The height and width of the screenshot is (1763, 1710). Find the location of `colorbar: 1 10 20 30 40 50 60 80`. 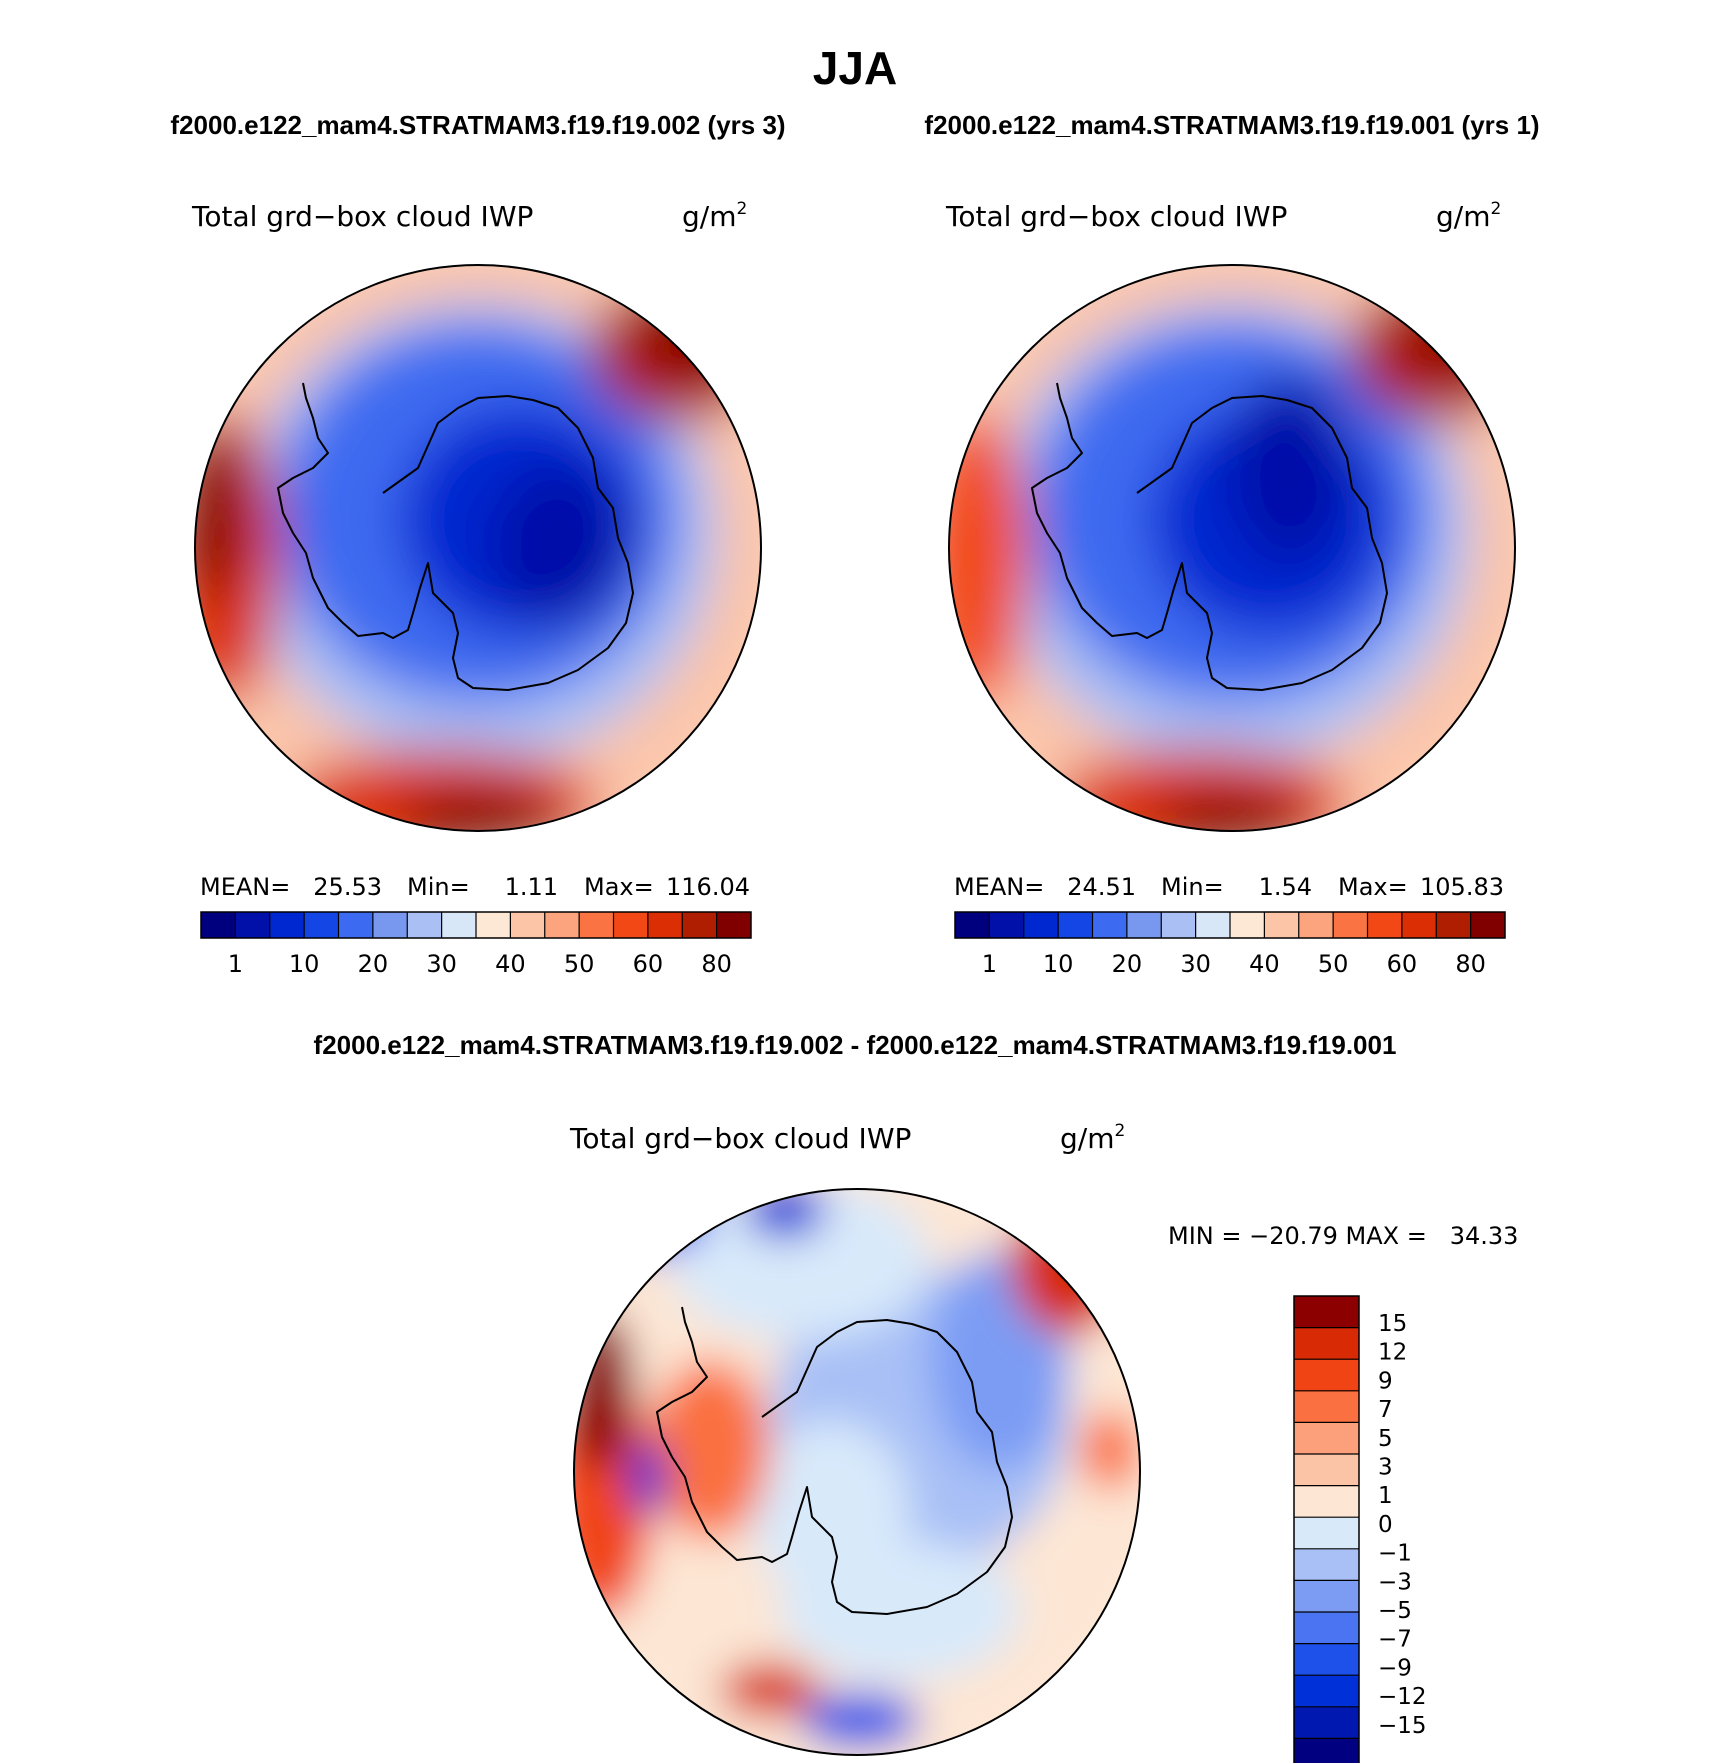

colorbar: 1 10 20 30 40 50 60 80 is located at coordinates (476, 944).